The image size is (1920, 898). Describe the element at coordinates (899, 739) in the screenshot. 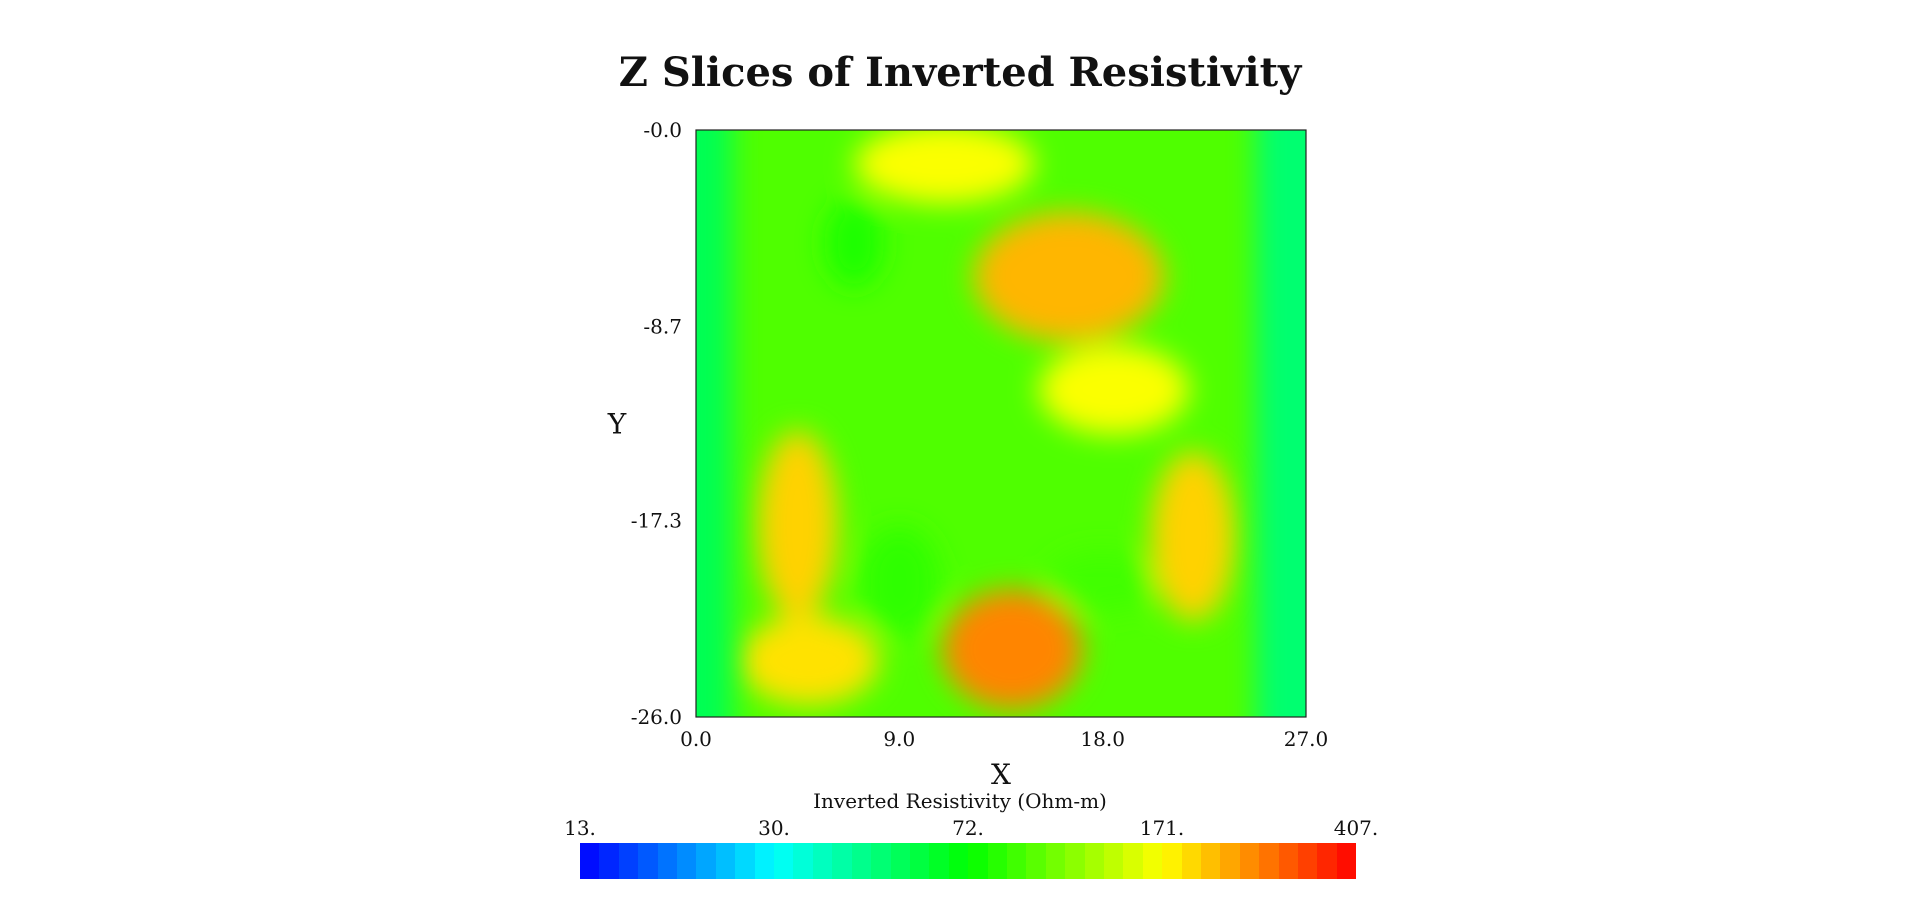

I see `x-tick-label: 9.0` at that location.